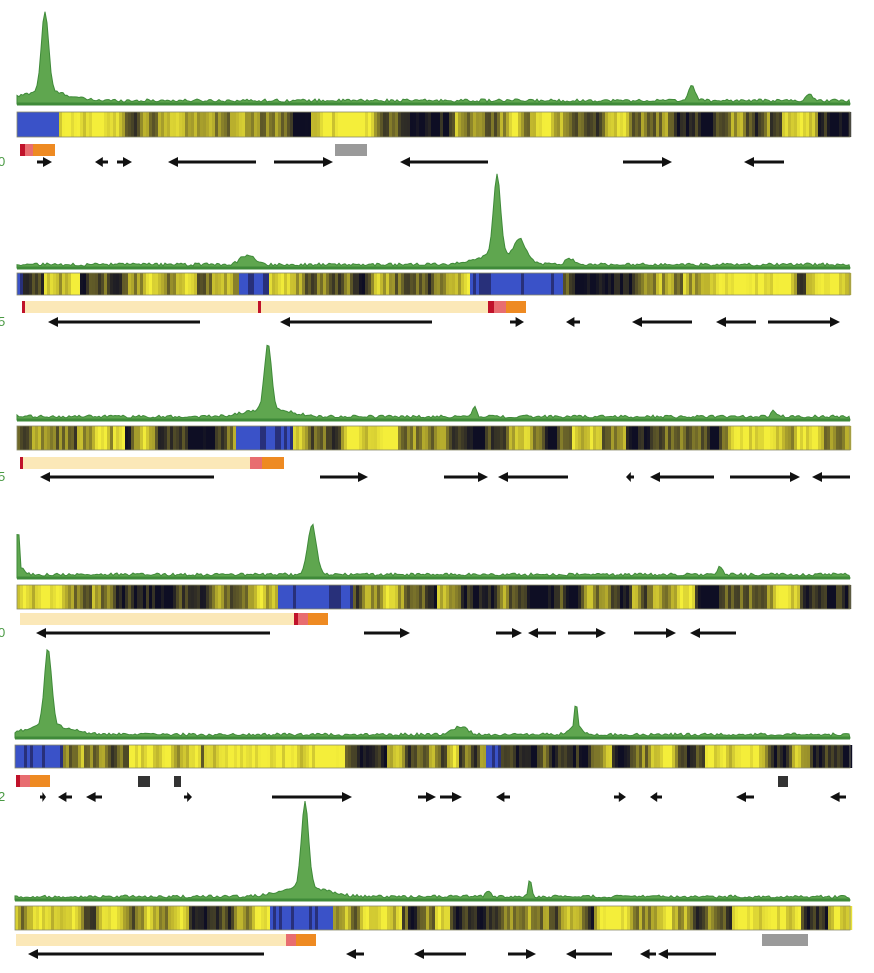 This screenshot has height=973, width=874. Describe the element at coordinates (434, 284) in the screenshot. I see `heatmap-strip` at that location.